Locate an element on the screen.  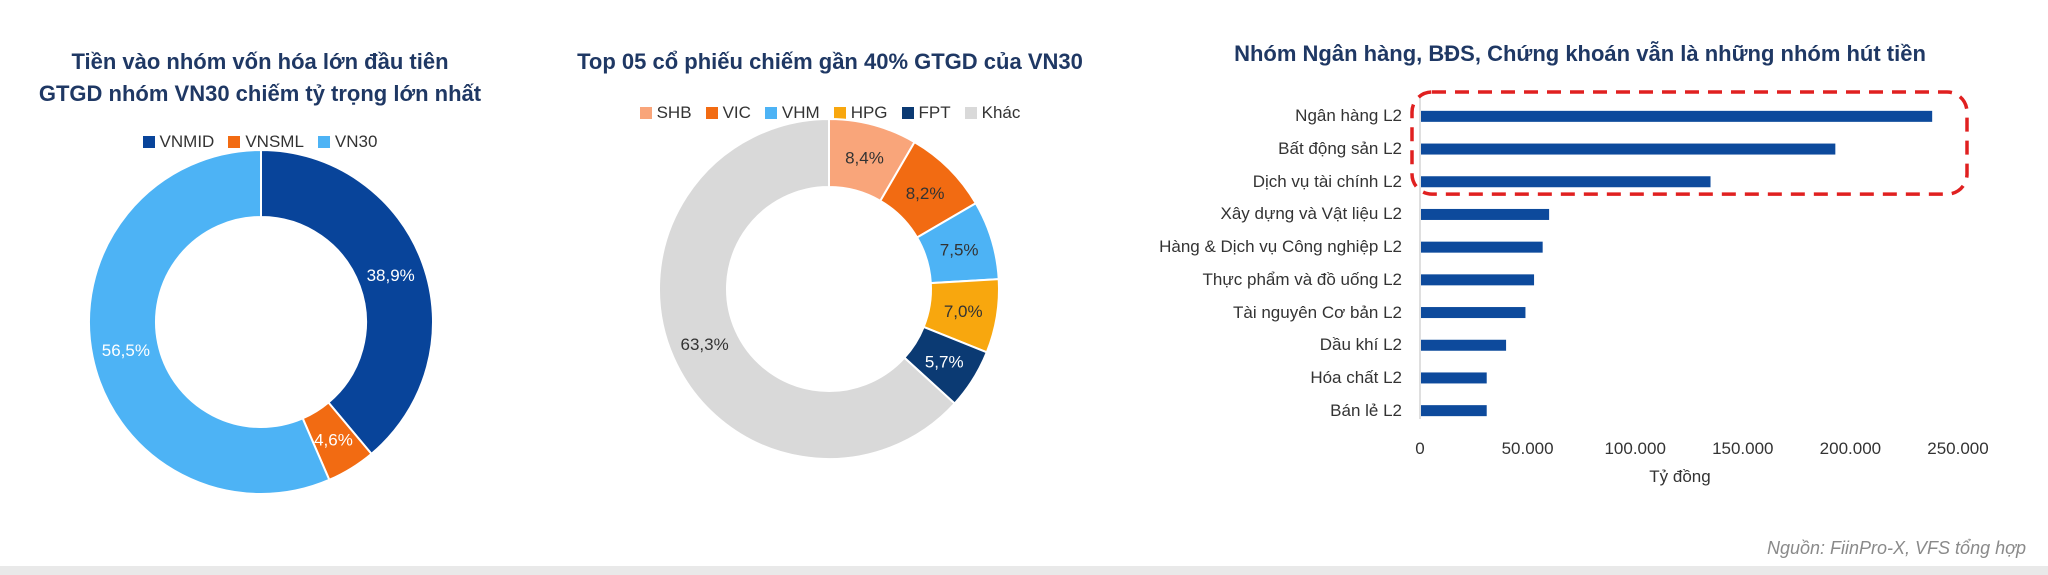
donut-slice-vn30 is located at coordinates (209, 321).